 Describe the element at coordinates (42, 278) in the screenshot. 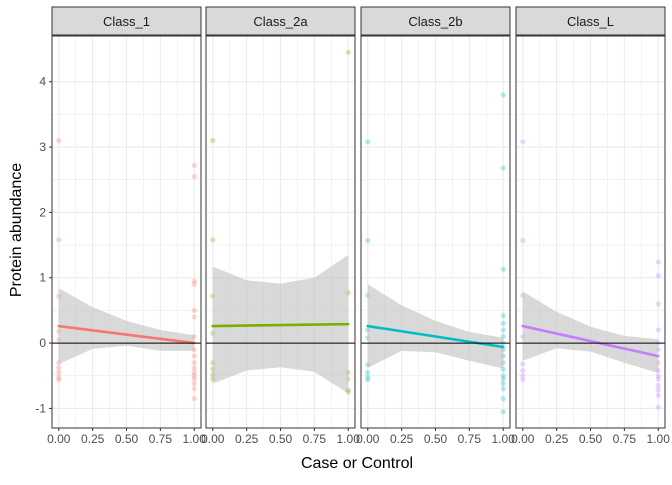

I see `y-tick-label: 1` at that location.